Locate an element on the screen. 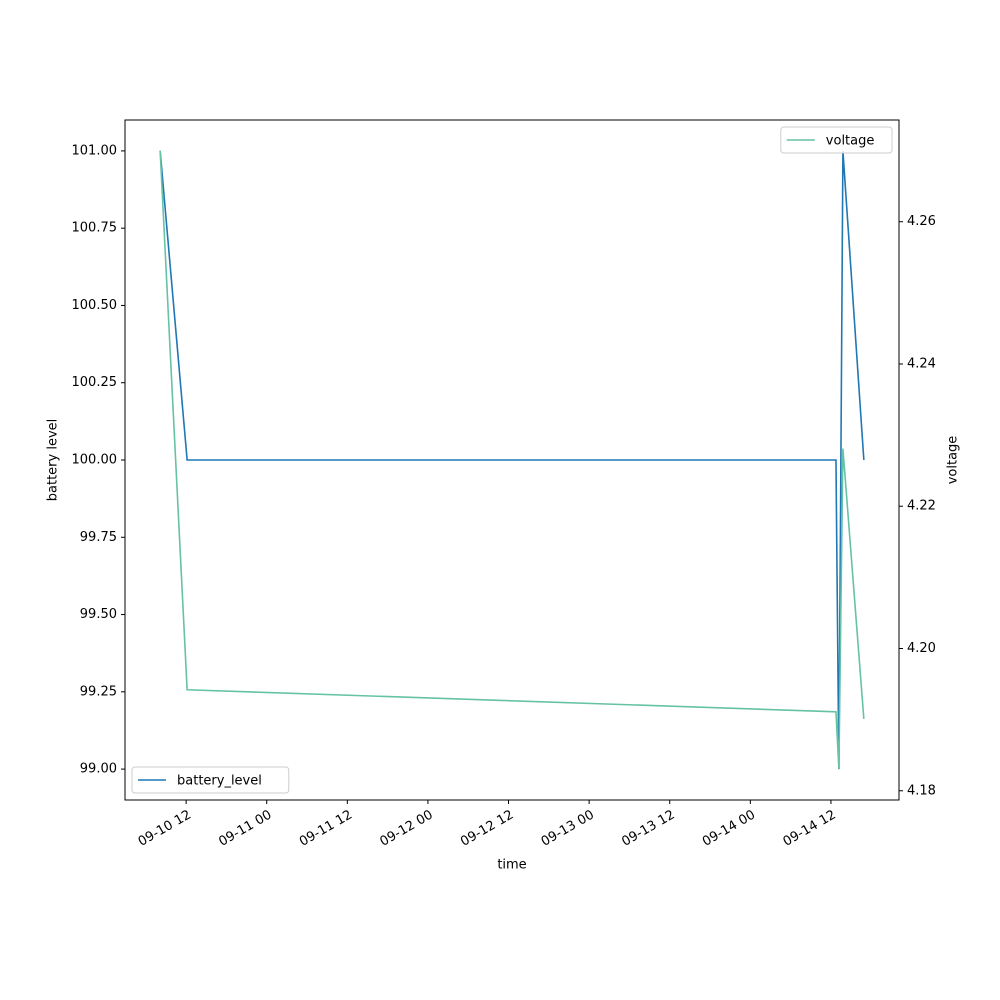 The image size is (1000, 1000). y2-tick-label: 4.22 is located at coordinates (921, 506).